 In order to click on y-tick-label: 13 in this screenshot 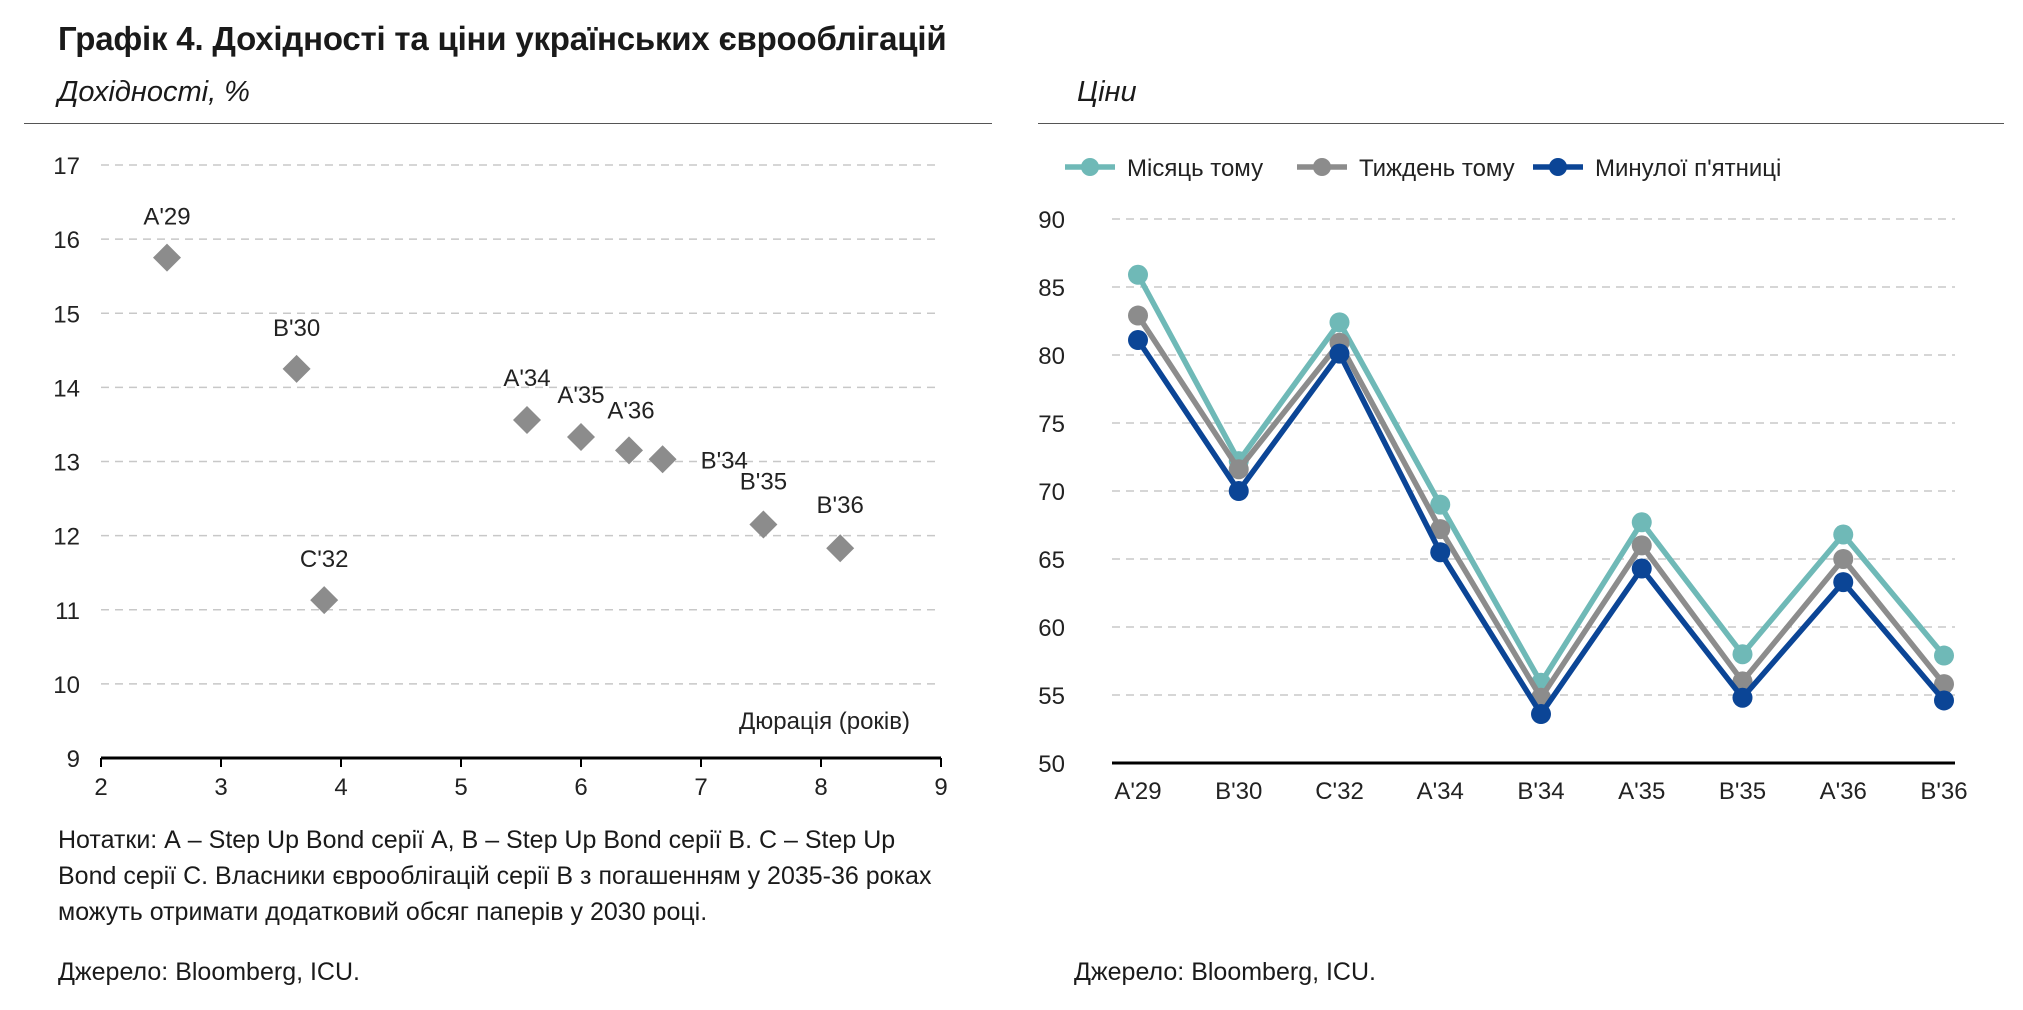, I will do `click(66, 463)`.